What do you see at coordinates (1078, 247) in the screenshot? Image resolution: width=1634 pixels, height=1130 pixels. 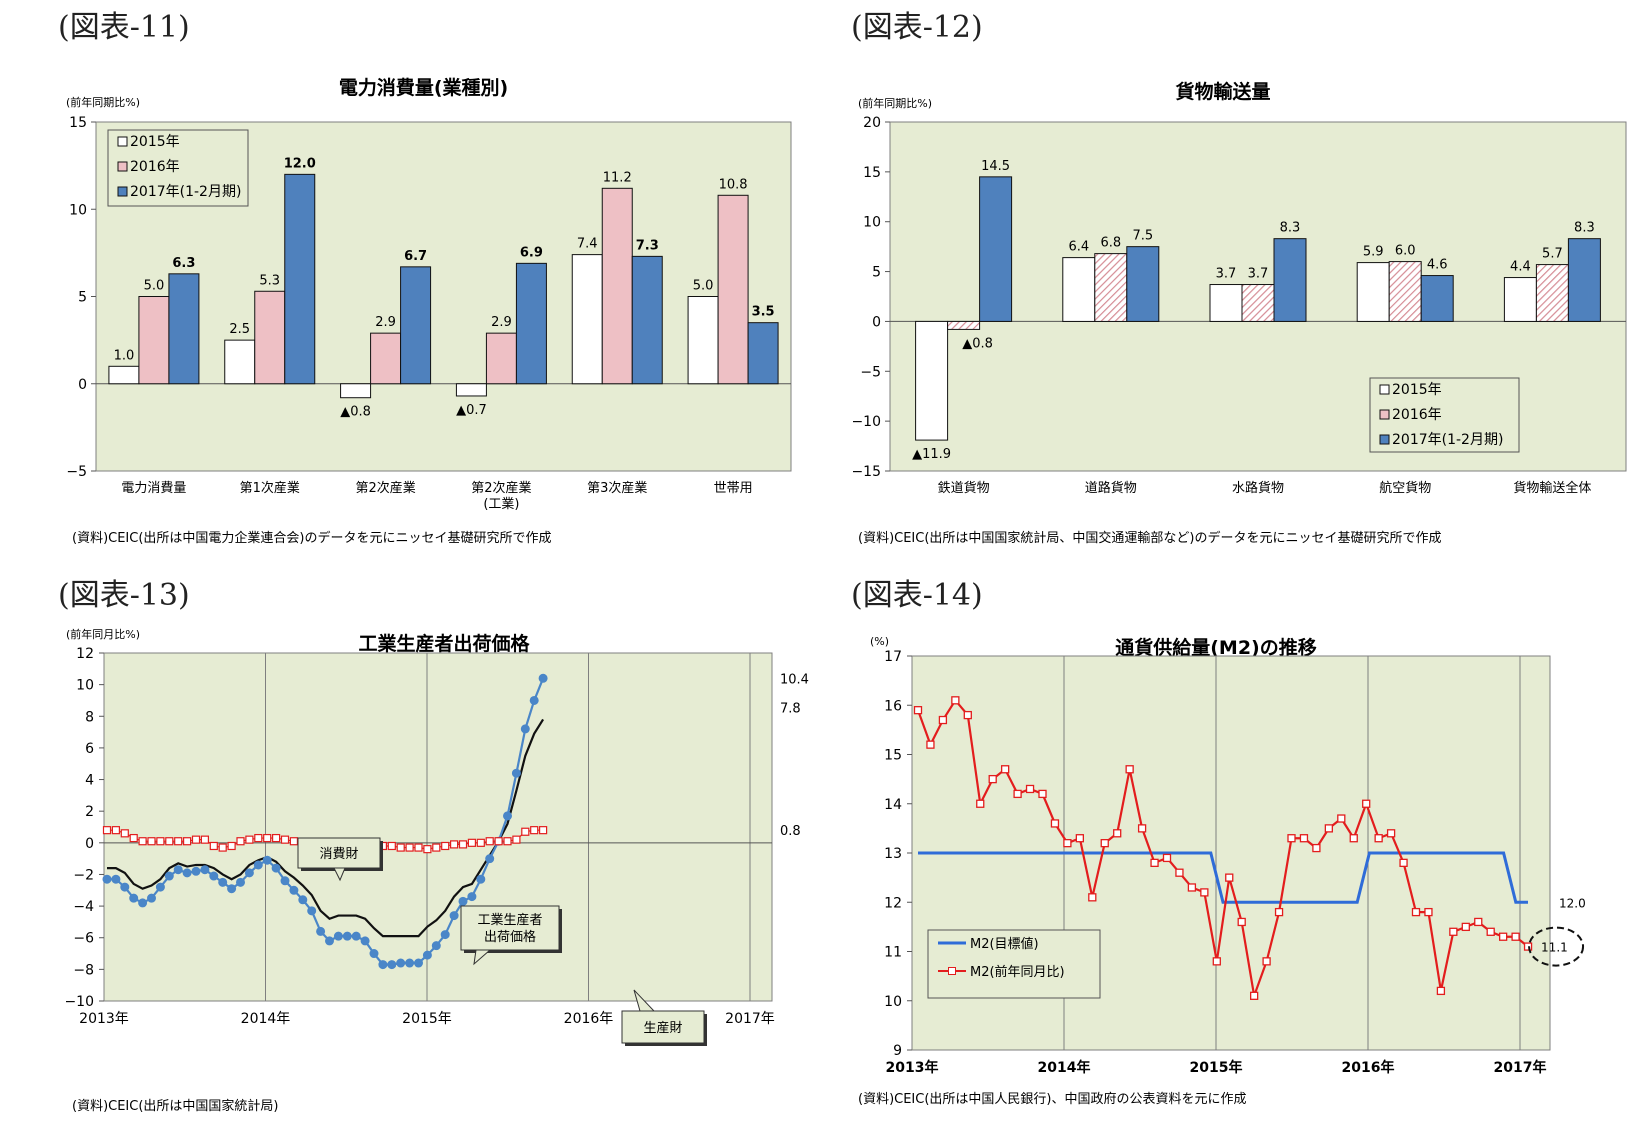 I see `bar-value-label: 6.4` at bounding box center [1078, 247].